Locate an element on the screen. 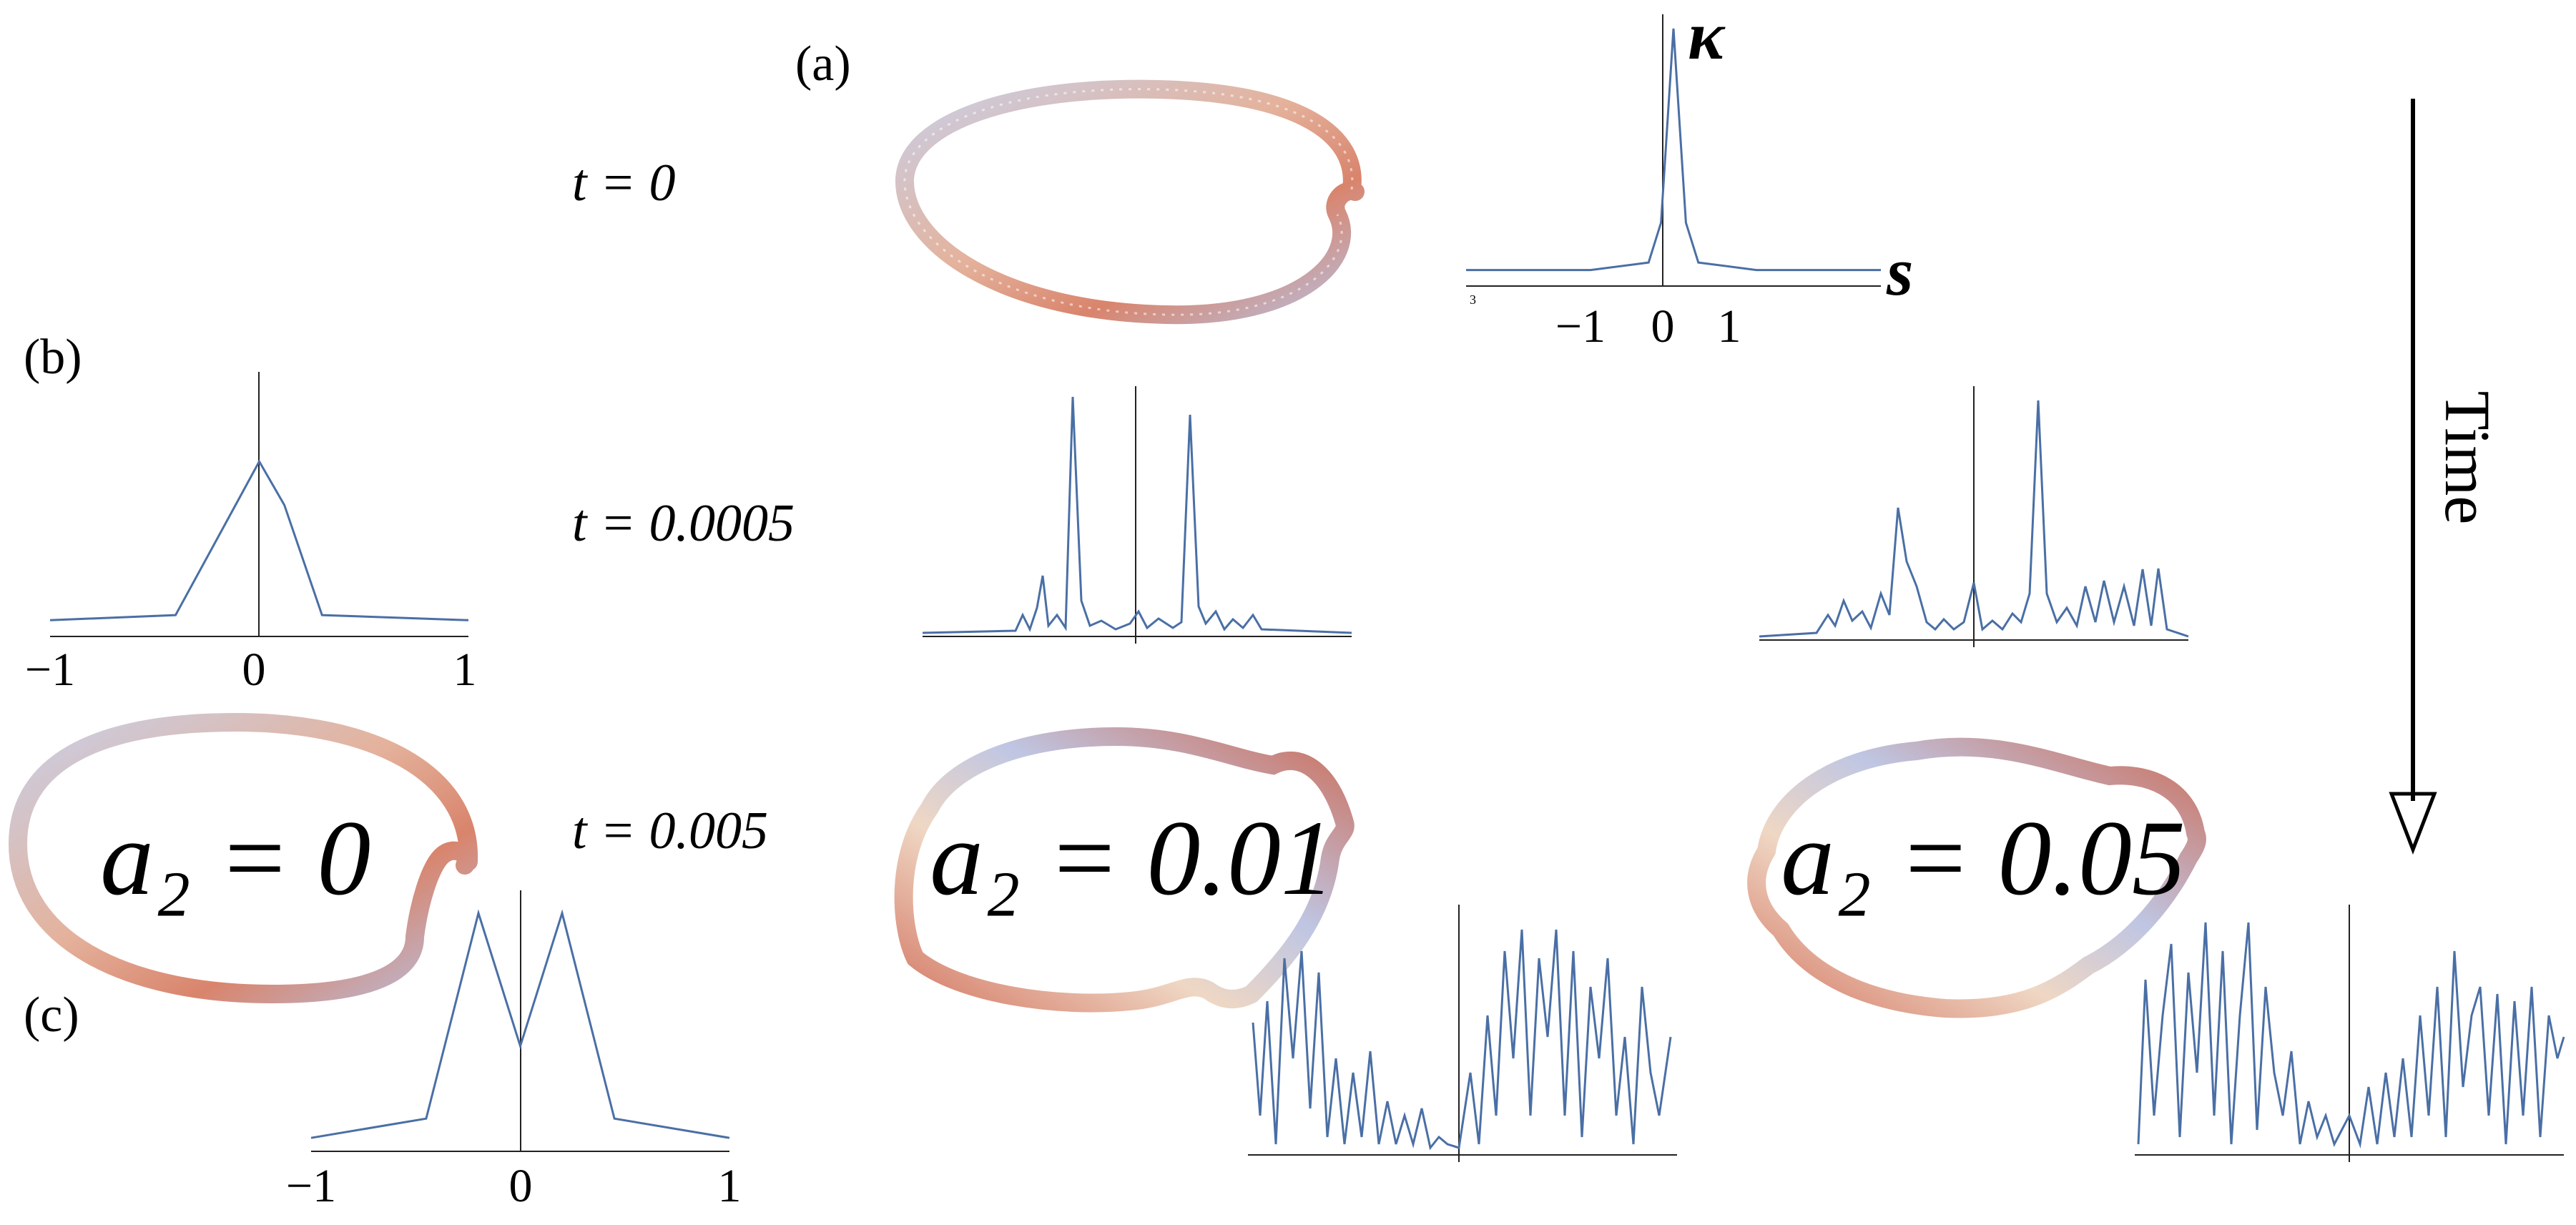  s-label: s is located at coordinates (1900, 271).